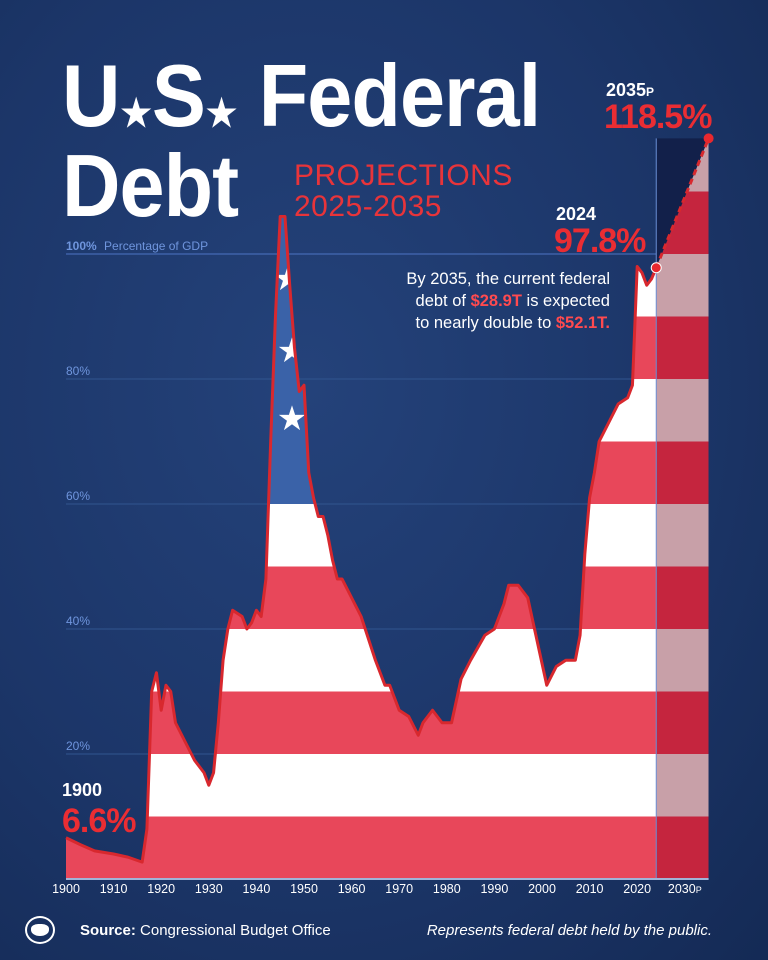 Image resolution: width=768 pixels, height=960 pixels. What do you see at coordinates (108, 930) in the screenshot?
I see `source-label: Source:` at bounding box center [108, 930].